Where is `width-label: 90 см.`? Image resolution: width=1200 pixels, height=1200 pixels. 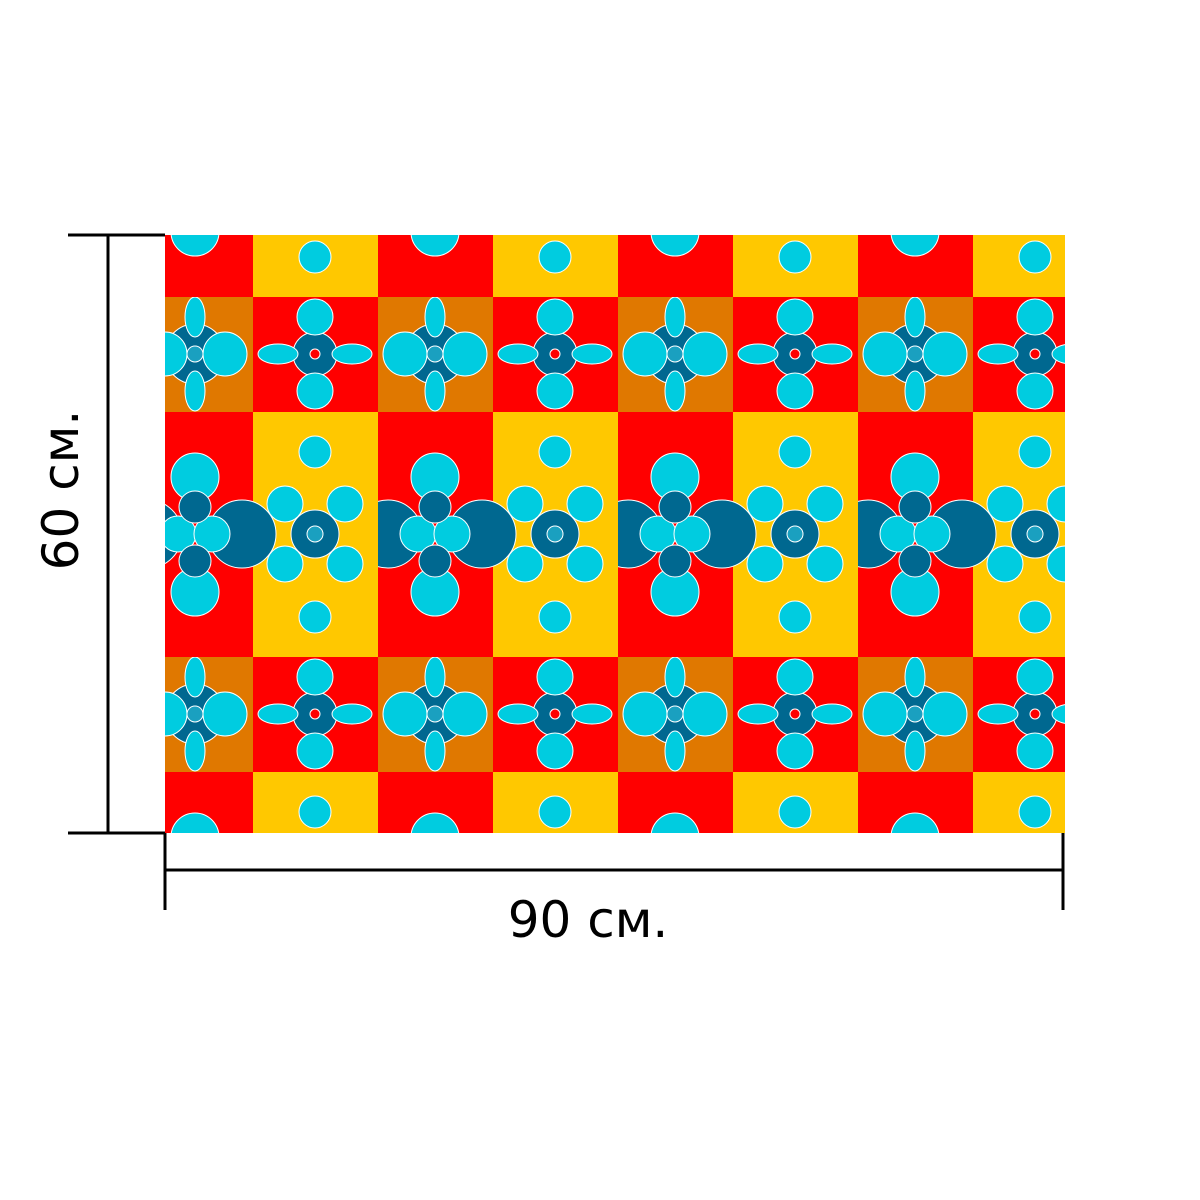 width-label: 90 см. is located at coordinates (588, 920).